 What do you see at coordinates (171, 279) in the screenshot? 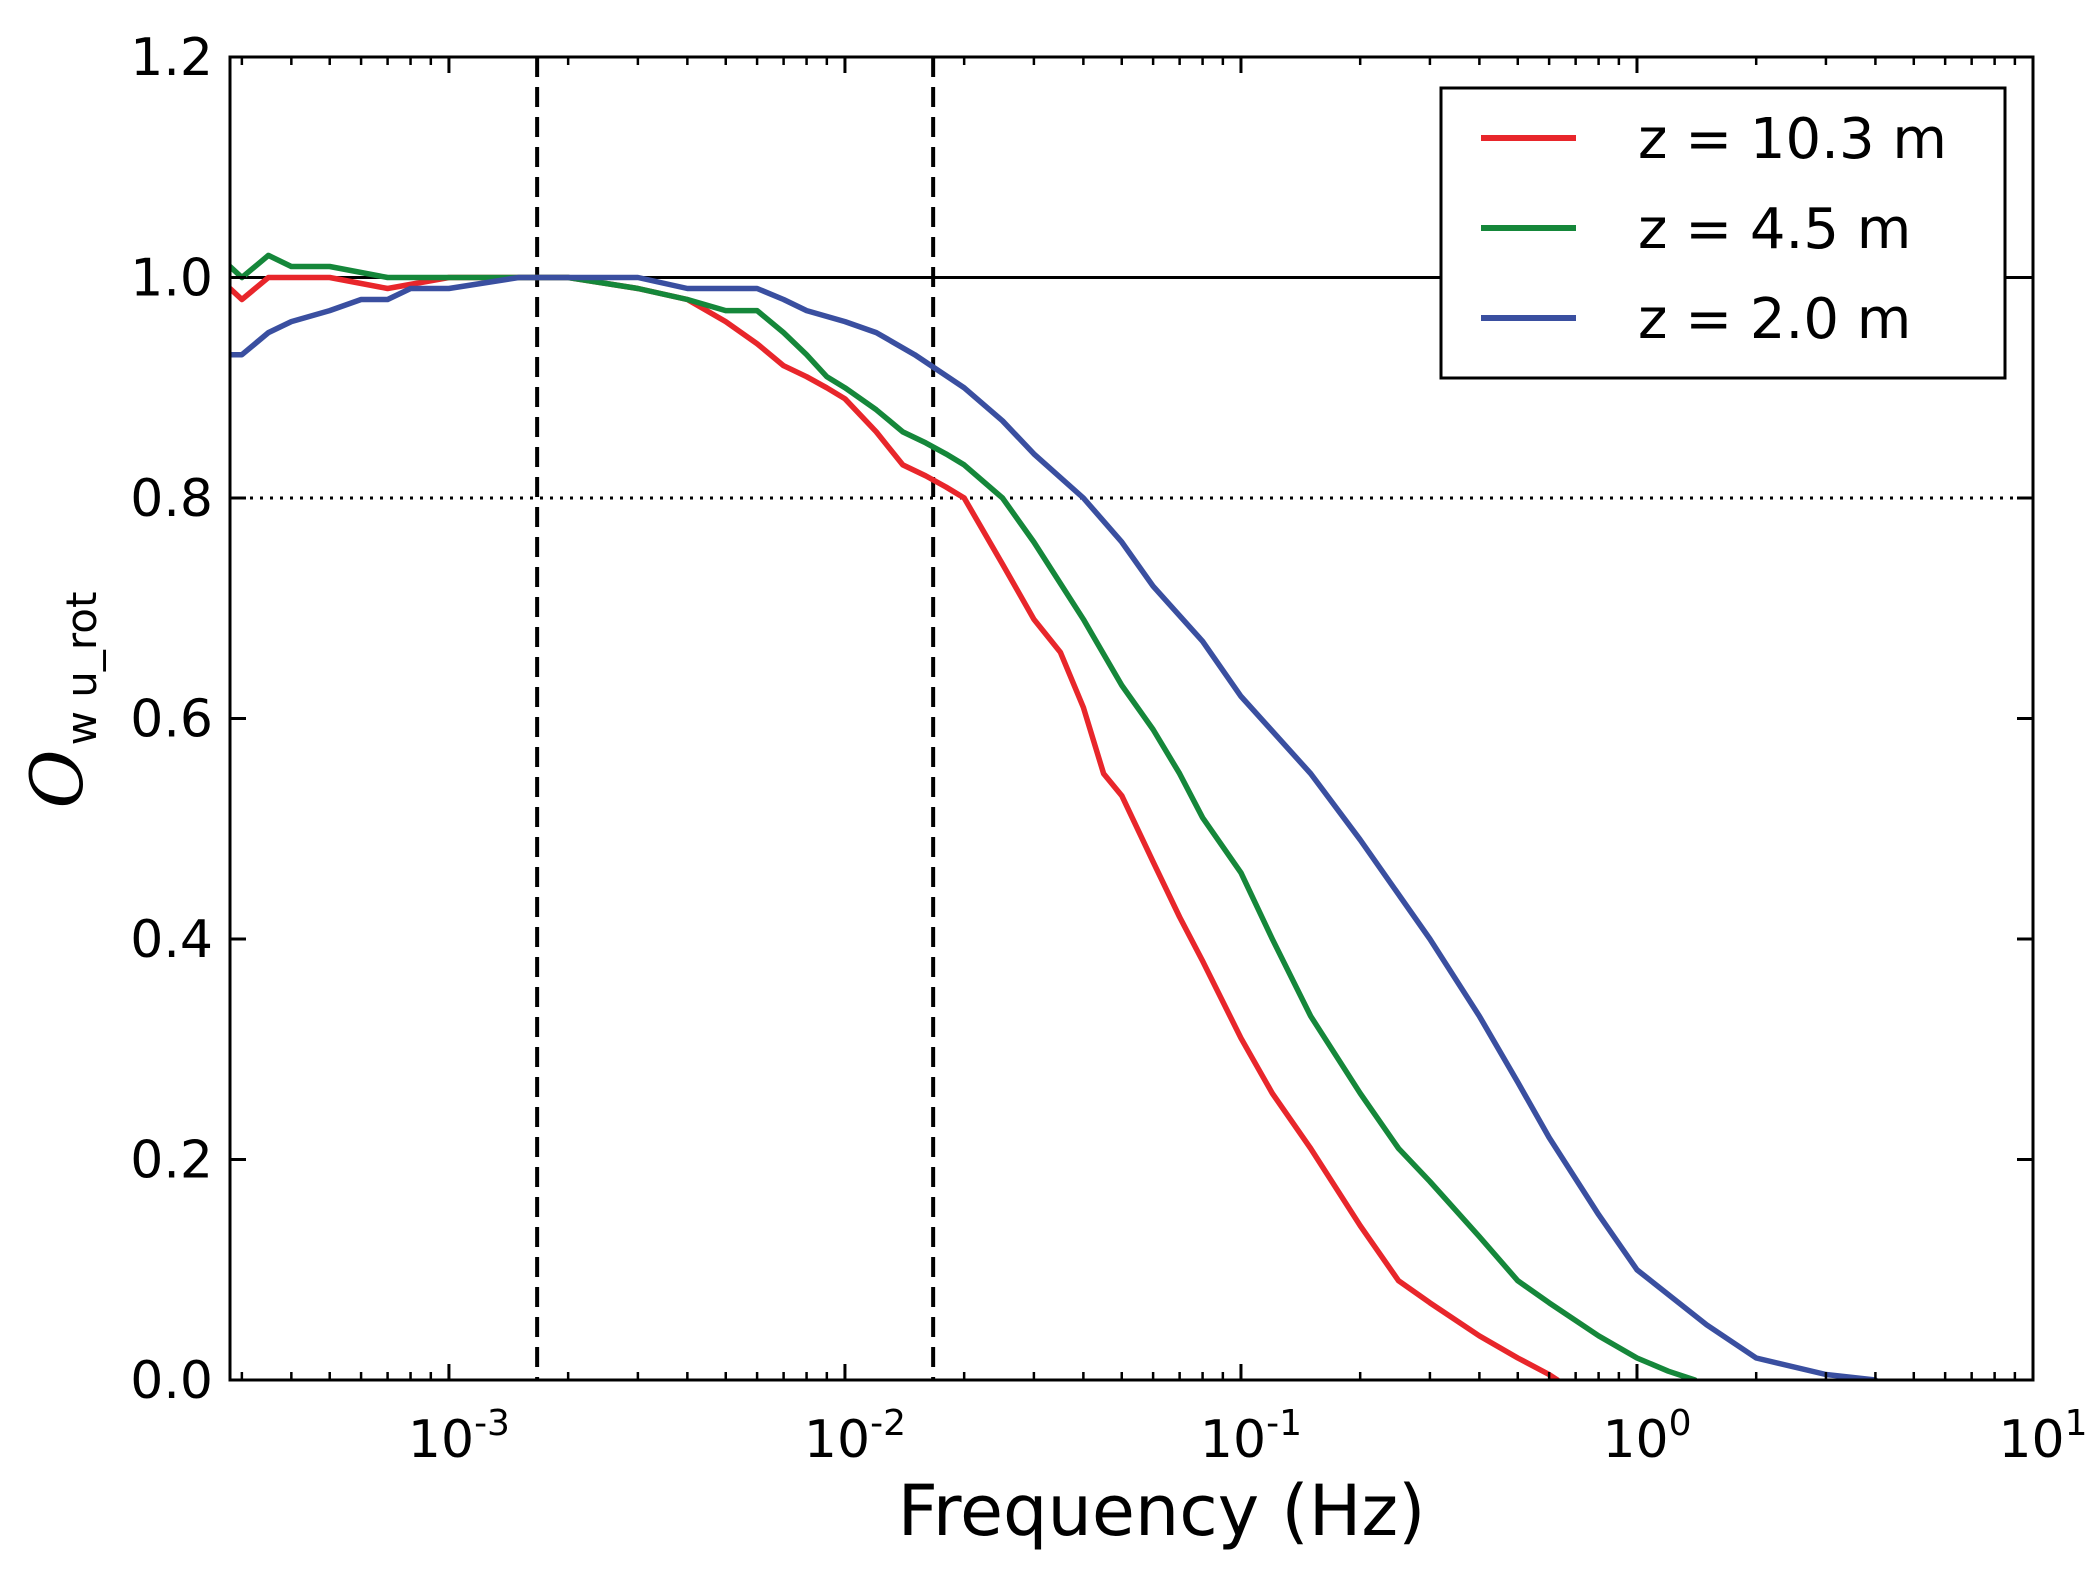
I see `y-tick-label-5: 1.0` at bounding box center [171, 279].